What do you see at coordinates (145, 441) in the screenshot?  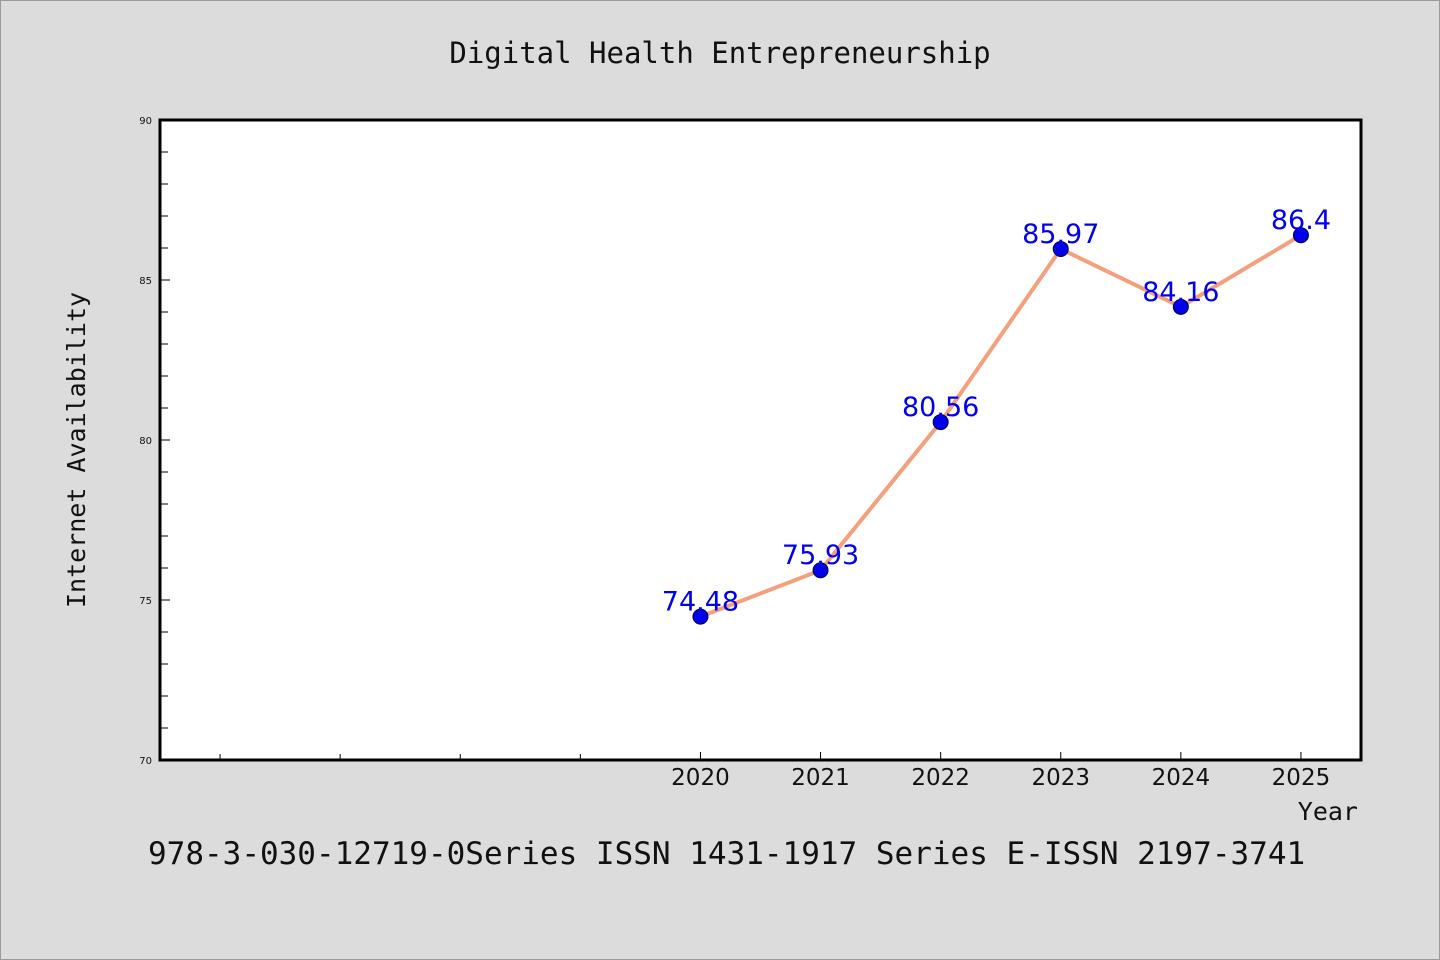 I see `y-tick-label: 80` at bounding box center [145, 441].